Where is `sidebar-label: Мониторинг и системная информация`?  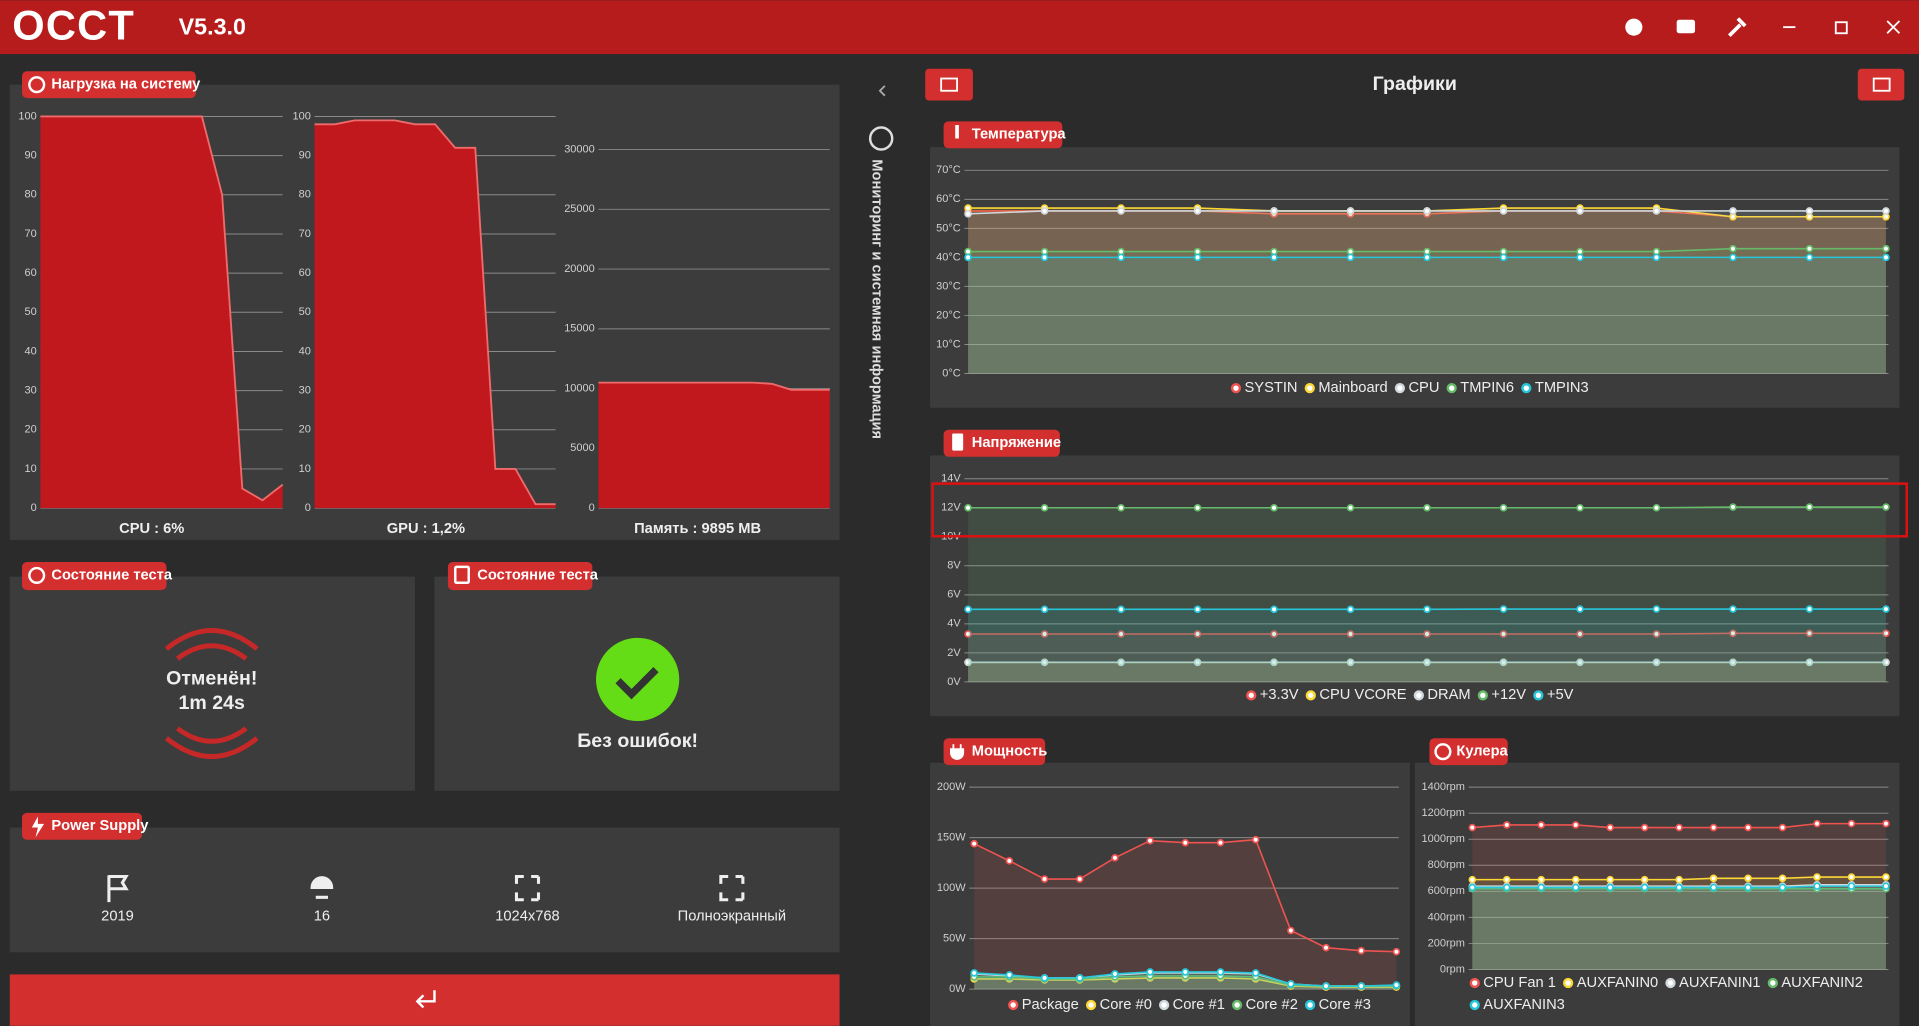
sidebar-label: Мониторинг и системная информация is located at coordinates (876, 299).